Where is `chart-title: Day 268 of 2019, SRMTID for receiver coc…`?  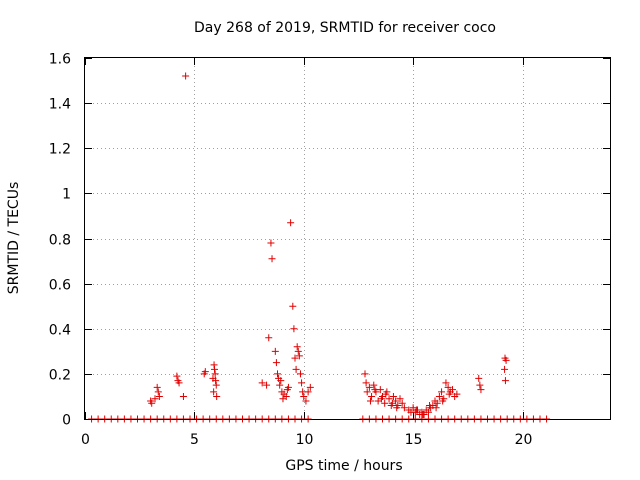
chart-title: Day 268 of 2019, SRMTID for receiver coc… is located at coordinates (345, 28).